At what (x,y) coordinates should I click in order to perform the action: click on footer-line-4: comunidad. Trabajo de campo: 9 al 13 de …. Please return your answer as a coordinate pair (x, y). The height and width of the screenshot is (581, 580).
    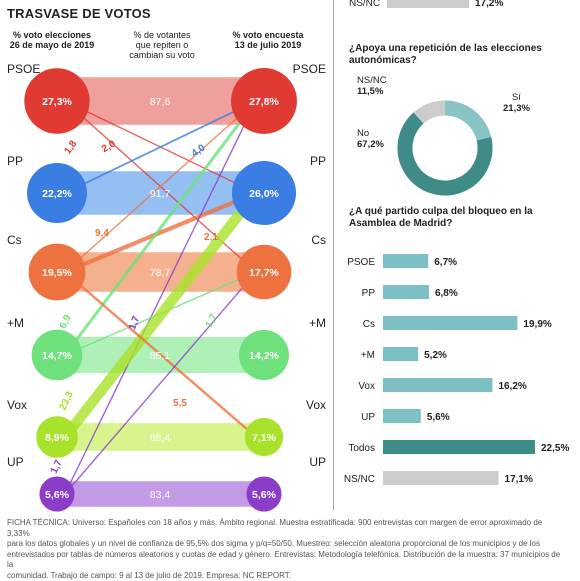
    Looking at the image, I should click on (149, 575).